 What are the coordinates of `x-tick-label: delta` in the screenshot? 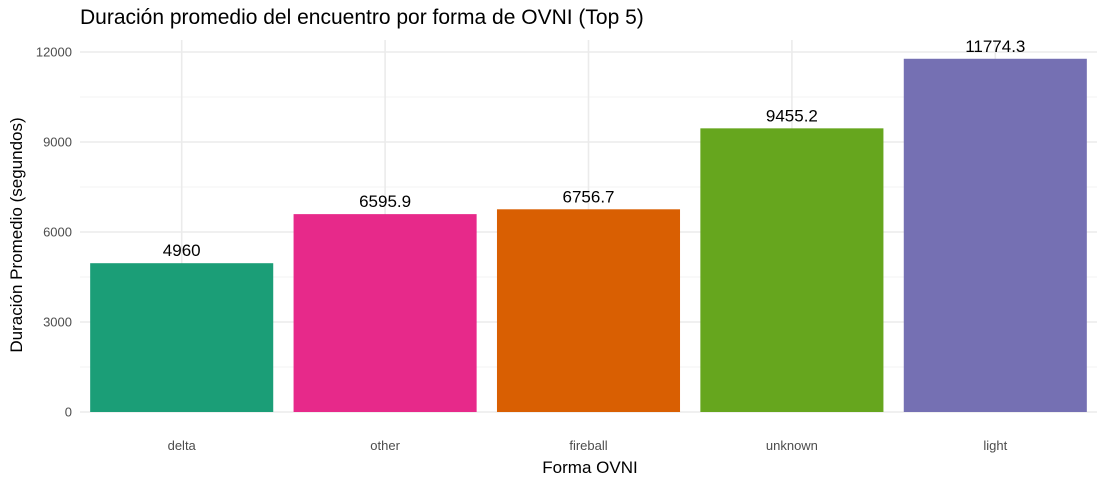 It's located at (182, 445).